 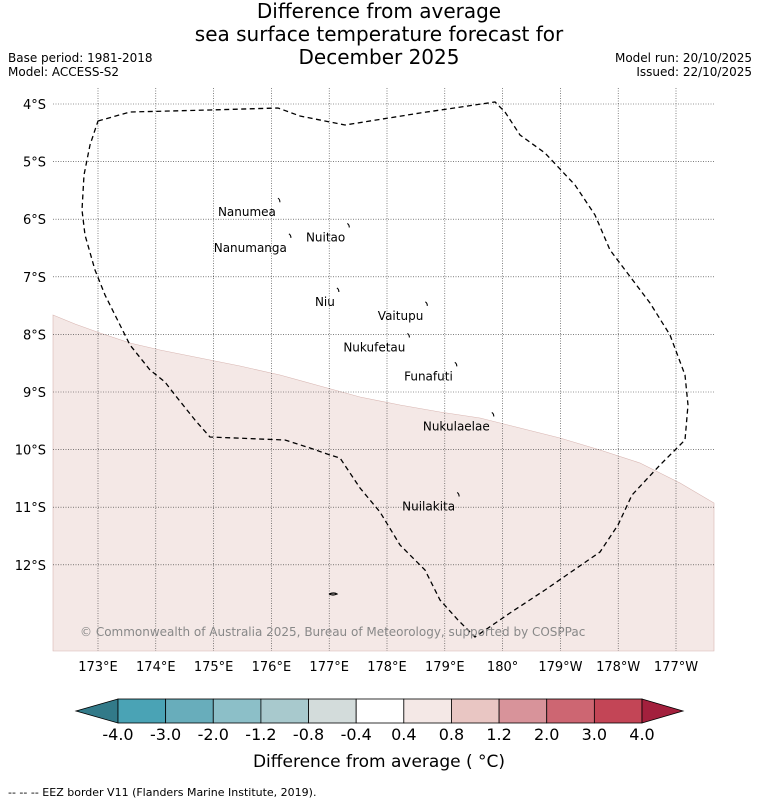 What do you see at coordinates (34, 220) in the screenshot?
I see `lat-tick-label: 6°S` at bounding box center [34, 220].